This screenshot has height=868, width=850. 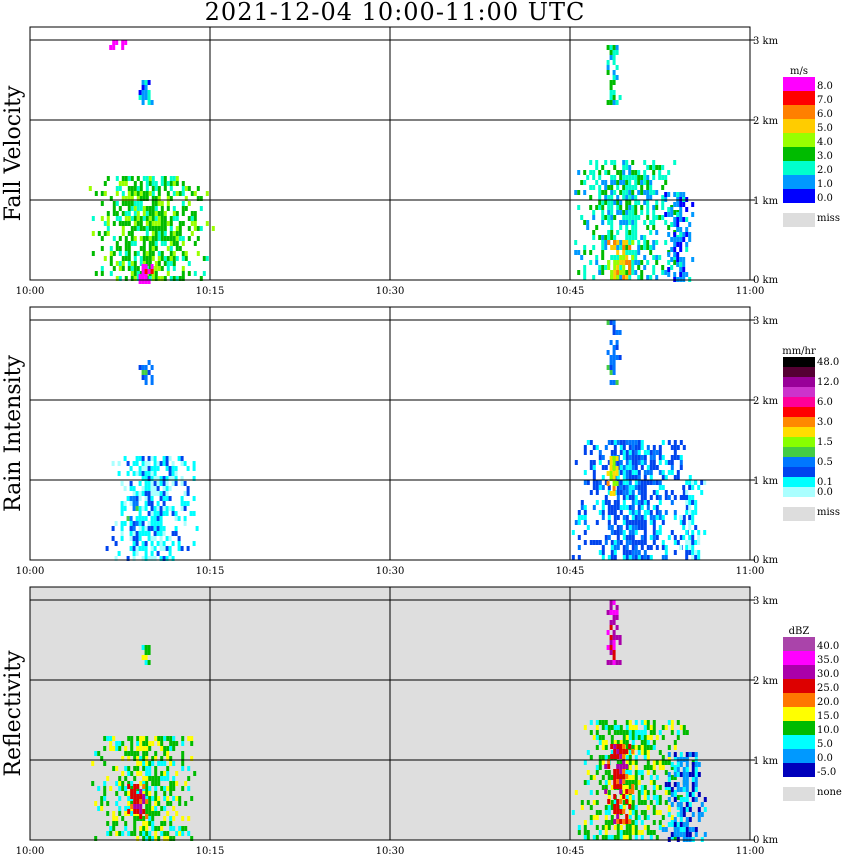 I want to click on colorbar-tick-label: 7.0, so click(x=825, y=100).